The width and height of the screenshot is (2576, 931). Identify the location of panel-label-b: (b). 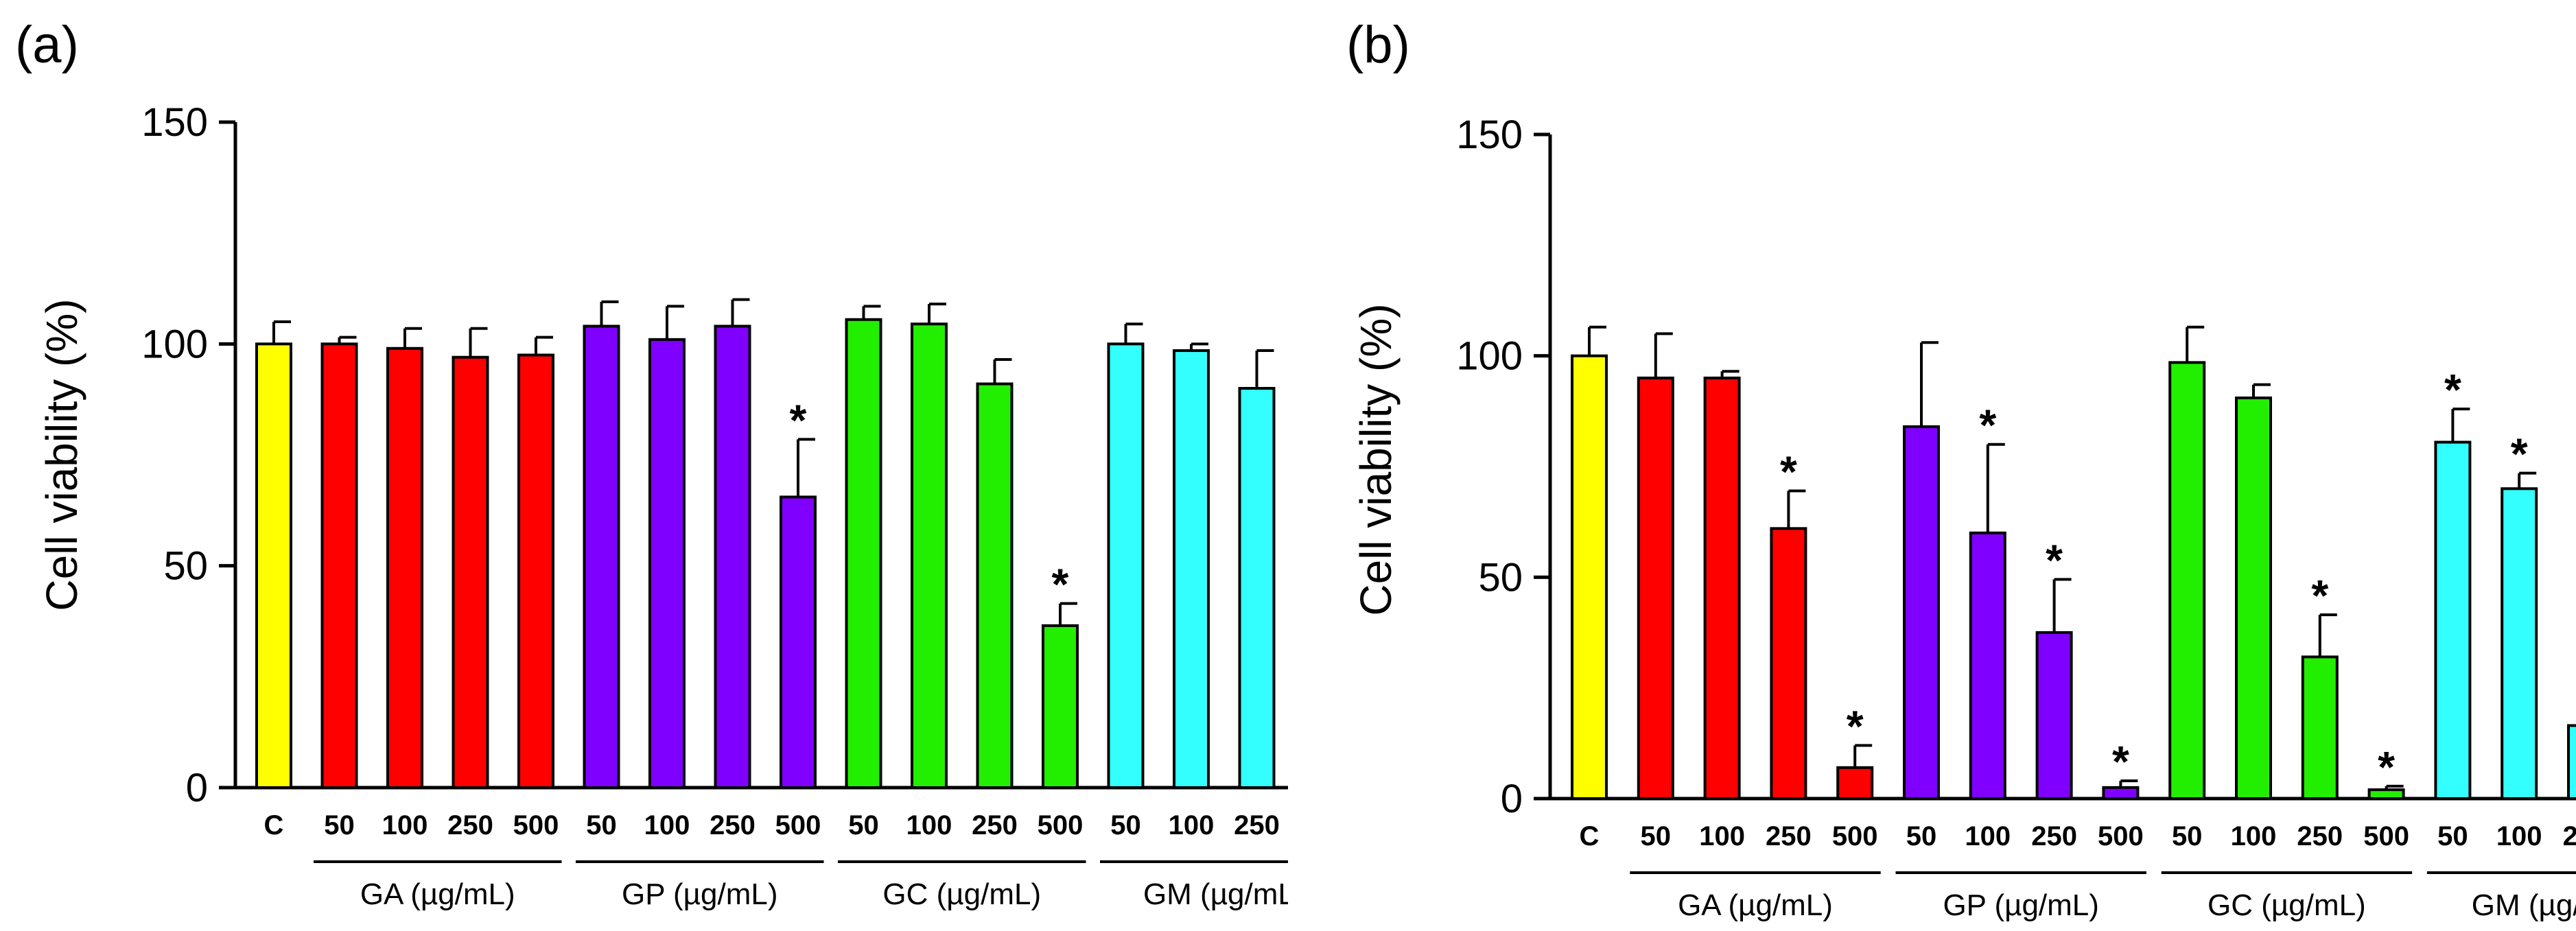
(1378, 45).